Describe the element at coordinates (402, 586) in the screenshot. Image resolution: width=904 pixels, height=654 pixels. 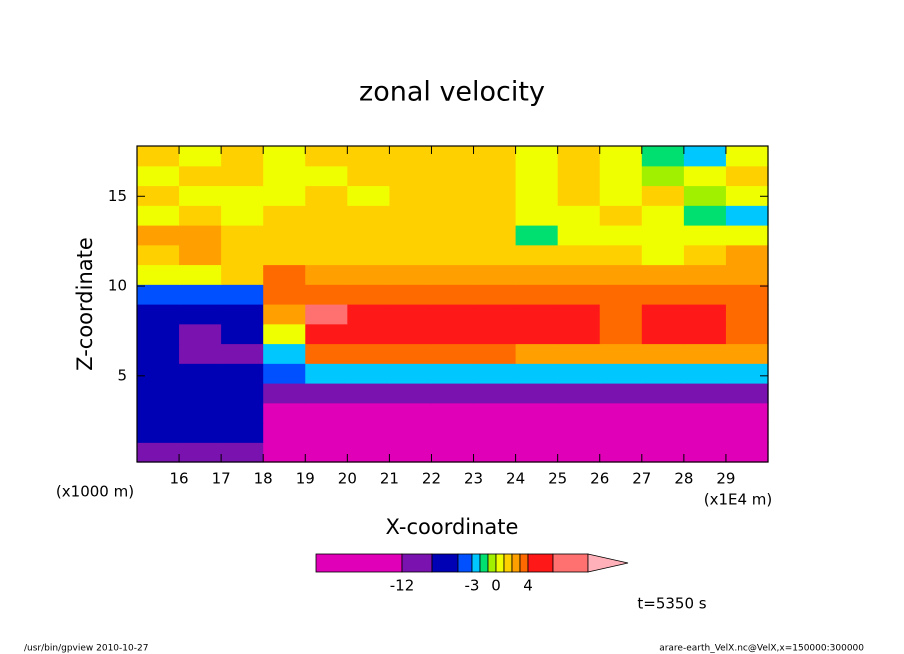
I see `colorbar-tick-label: -12` at that location.